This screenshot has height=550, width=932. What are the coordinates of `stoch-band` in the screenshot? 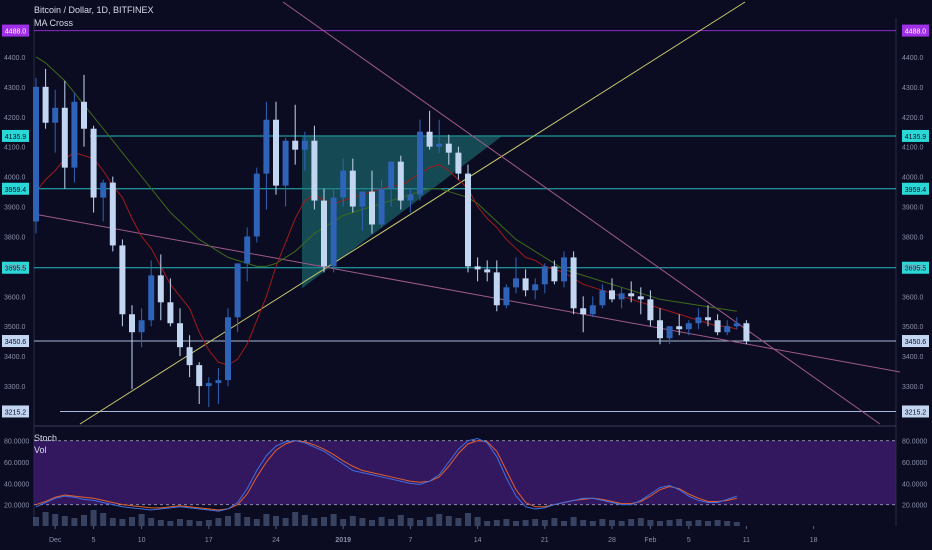 It's located at (465, 472).